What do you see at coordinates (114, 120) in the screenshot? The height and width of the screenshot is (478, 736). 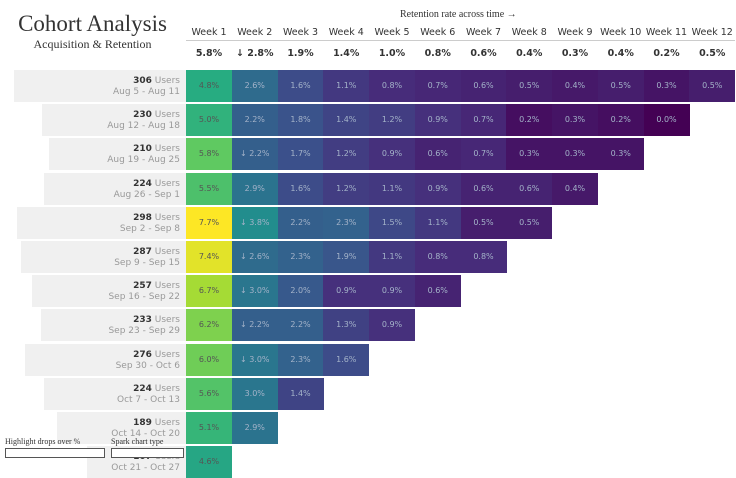 I see `cohort-label: 230 Users Aug 12 - Aug 18` at bounding box center [114, 120].